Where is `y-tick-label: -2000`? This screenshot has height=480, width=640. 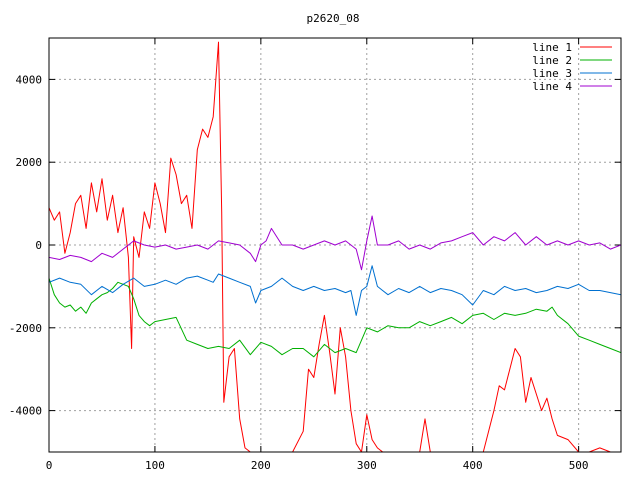 y-tick-label: -2000 is located at coordinates (25, 328).